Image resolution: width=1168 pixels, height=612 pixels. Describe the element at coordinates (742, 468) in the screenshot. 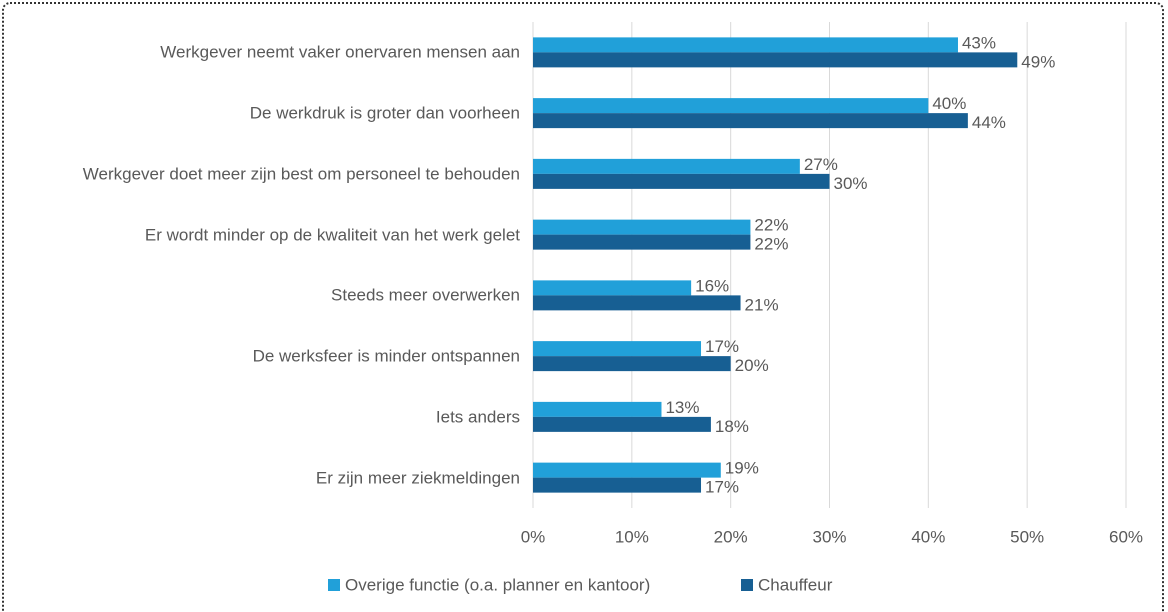

I see `value-label: 19%` at that location.